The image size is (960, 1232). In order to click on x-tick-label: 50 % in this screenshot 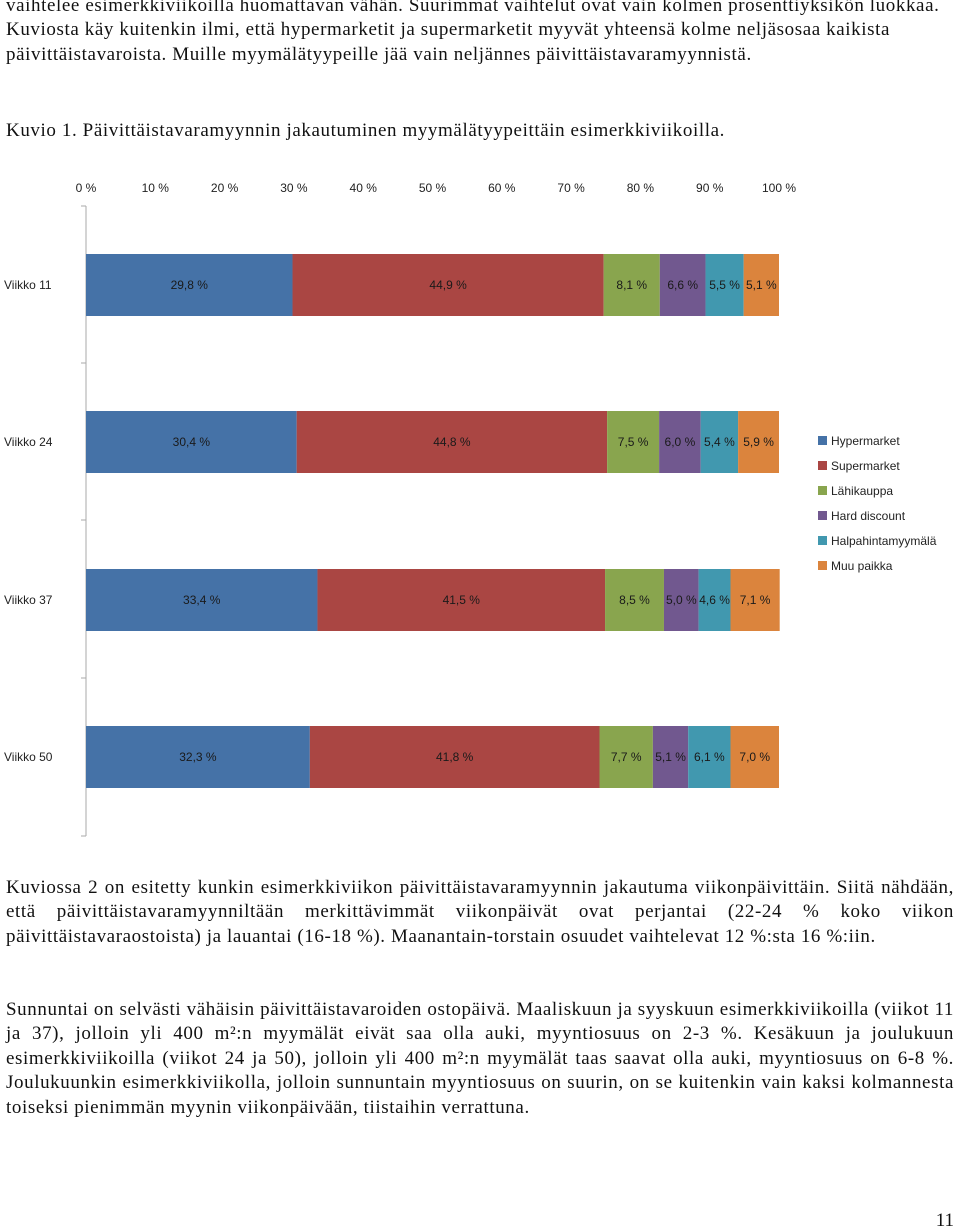, I will do `click(433, 188)`.